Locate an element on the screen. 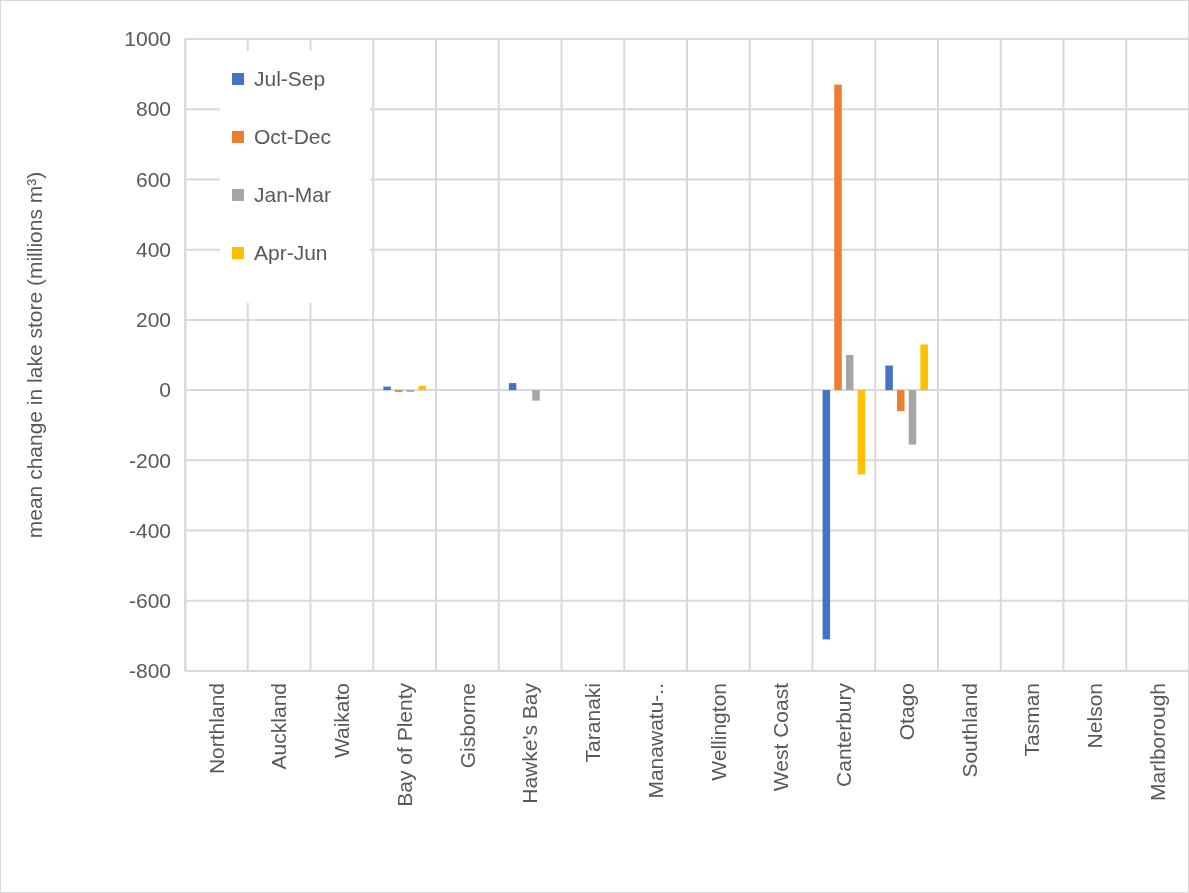 The image size is (1189, 893). x-tick-label: Tasman is located at coordinates (1032, 720).